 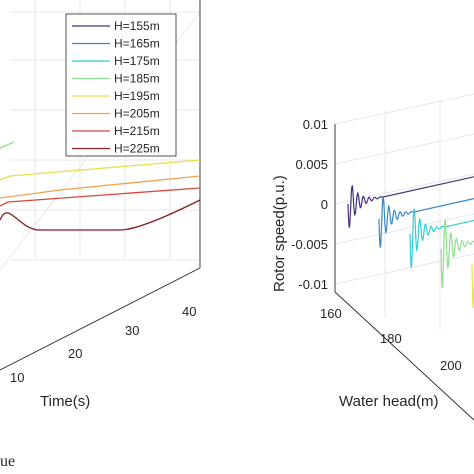 What do you see at coordinates (309, 204) in the screenshot?
I see `right-y-ticks: 0.01 0.005 0 -0.005 -0.01` at bounding box center [309, 204].